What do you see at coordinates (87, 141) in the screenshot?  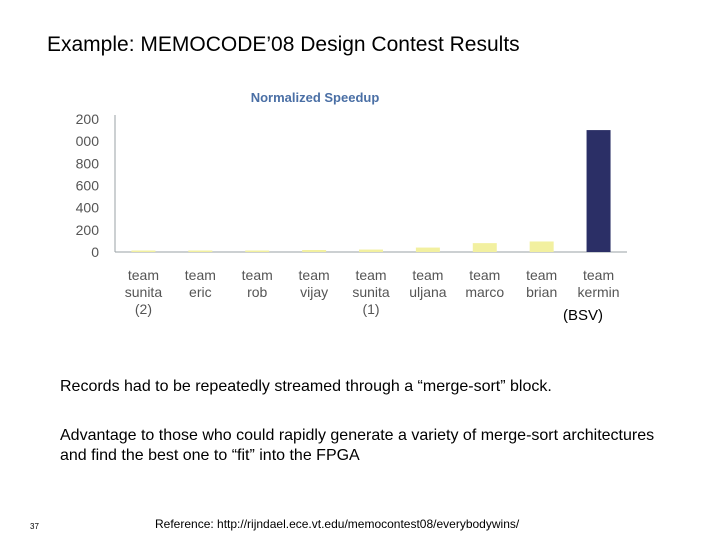 I see `y-tick-label: 1000` at bounding box center [87, 141].